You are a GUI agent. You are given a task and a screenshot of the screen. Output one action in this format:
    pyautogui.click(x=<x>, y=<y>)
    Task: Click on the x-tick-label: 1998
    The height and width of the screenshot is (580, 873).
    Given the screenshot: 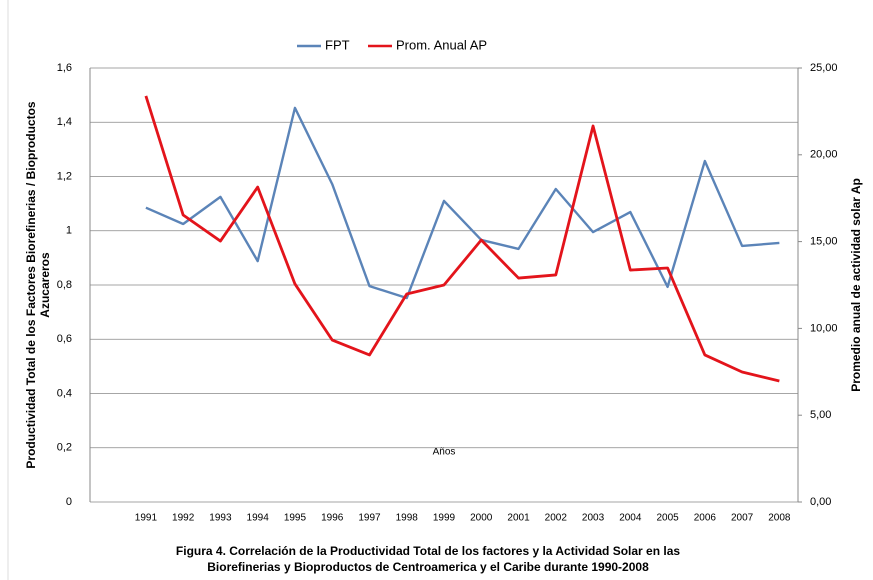 What is the action you would take?
    pyautogui.click(x=407, y=518)
    